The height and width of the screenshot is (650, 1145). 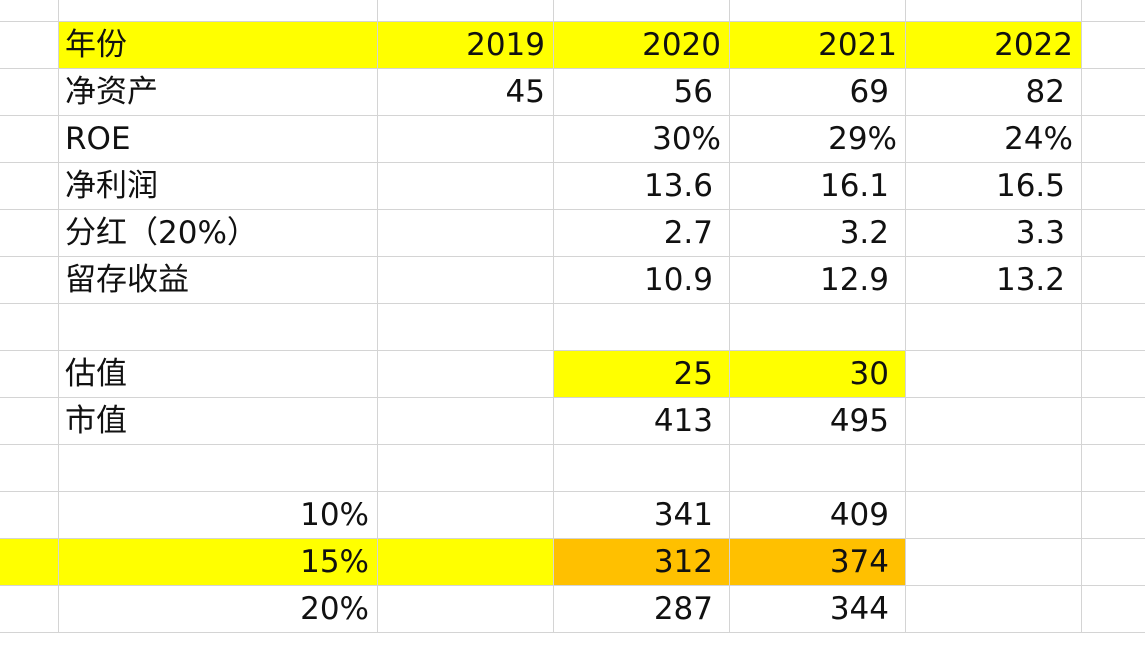 I want to click on sheet-row-roe: ROE 30% 29% 24%, so click(x=572, y=139).